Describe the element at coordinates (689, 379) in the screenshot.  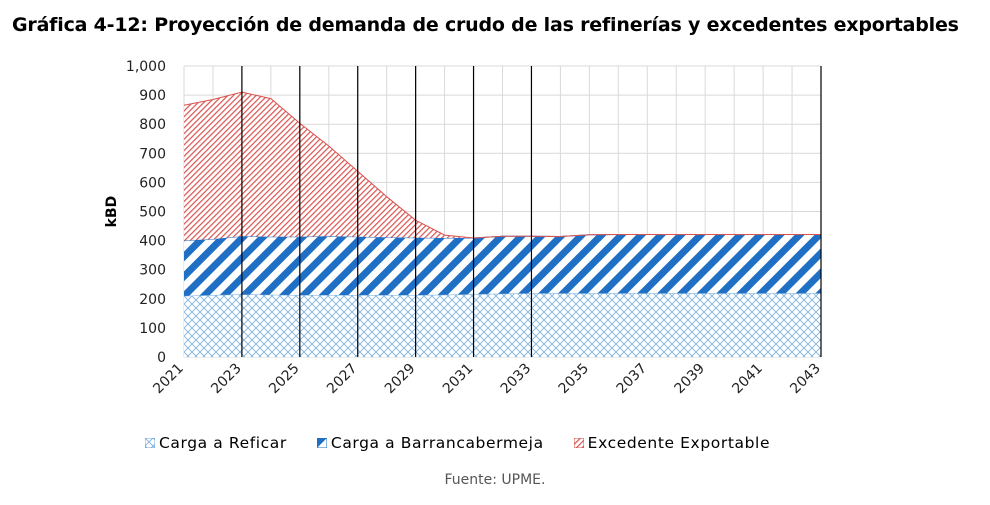
I see `x-tick-label: 2039` at that location.